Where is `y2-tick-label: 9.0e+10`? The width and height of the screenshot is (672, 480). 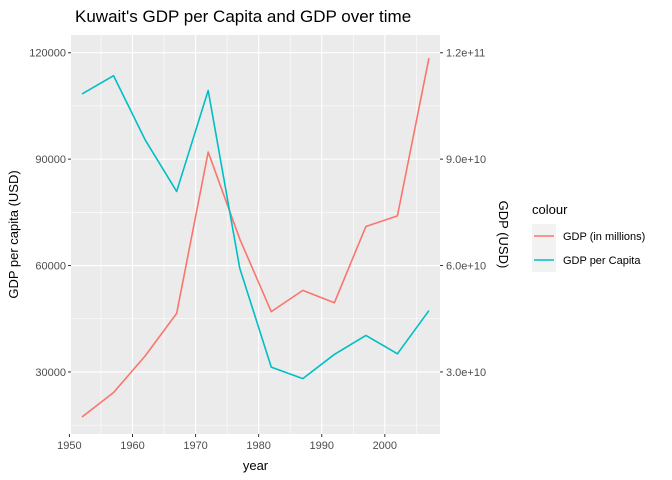 y2-tick-label: 9.0e+10 is located at coordinates (466, 160).